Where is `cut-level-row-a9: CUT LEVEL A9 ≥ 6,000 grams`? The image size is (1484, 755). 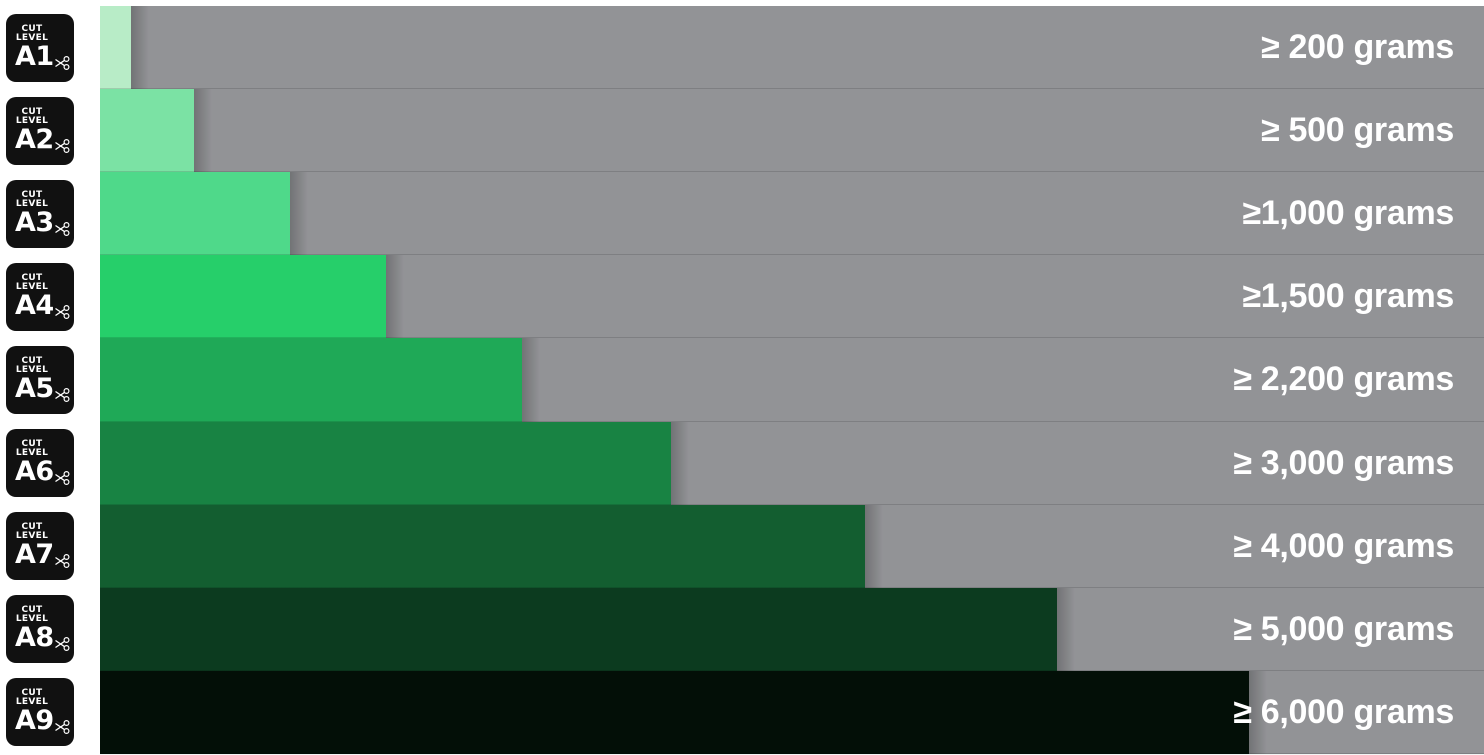
cut-level-row-a9: CUT LEVEL A9 ≥ 6,000 grams is located at coordinates (742, 712).